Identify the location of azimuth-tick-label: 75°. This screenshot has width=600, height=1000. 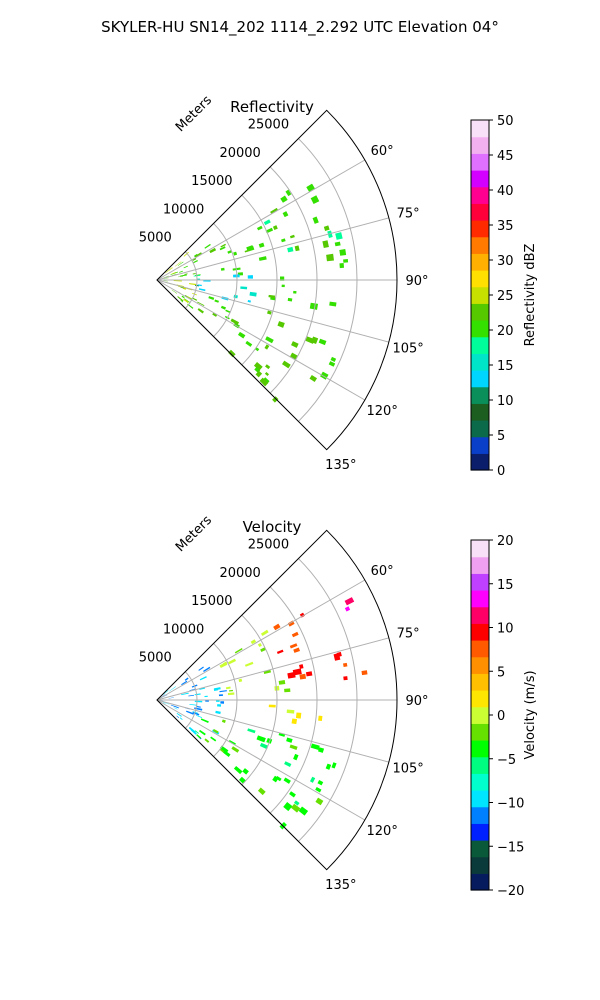
(408, 214).